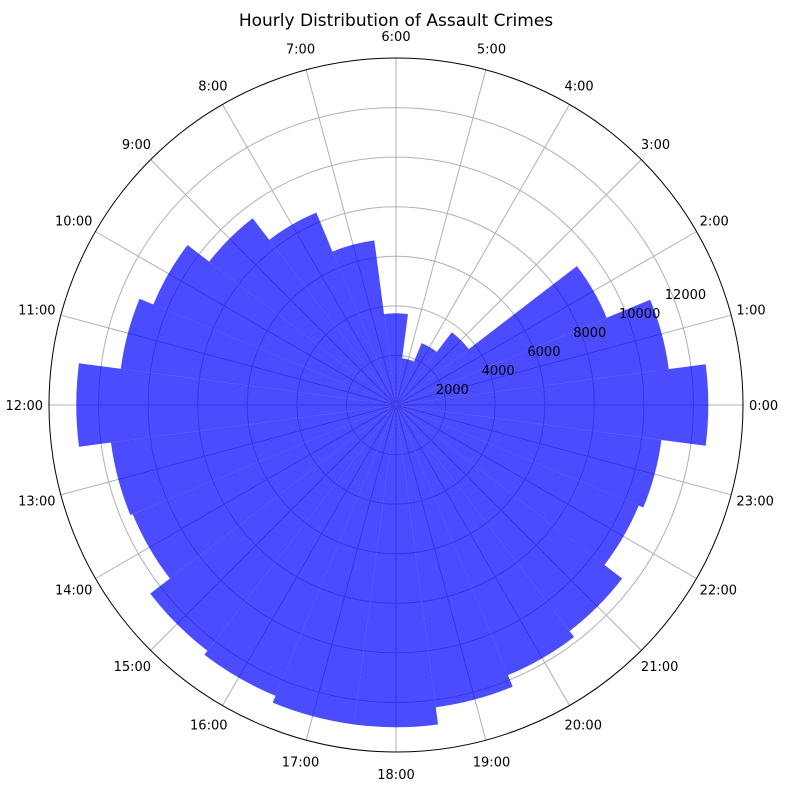 The height and width of the screenshot is (790, 788). I want to click on angle-tick-label: 5:00, so click(491, 50).